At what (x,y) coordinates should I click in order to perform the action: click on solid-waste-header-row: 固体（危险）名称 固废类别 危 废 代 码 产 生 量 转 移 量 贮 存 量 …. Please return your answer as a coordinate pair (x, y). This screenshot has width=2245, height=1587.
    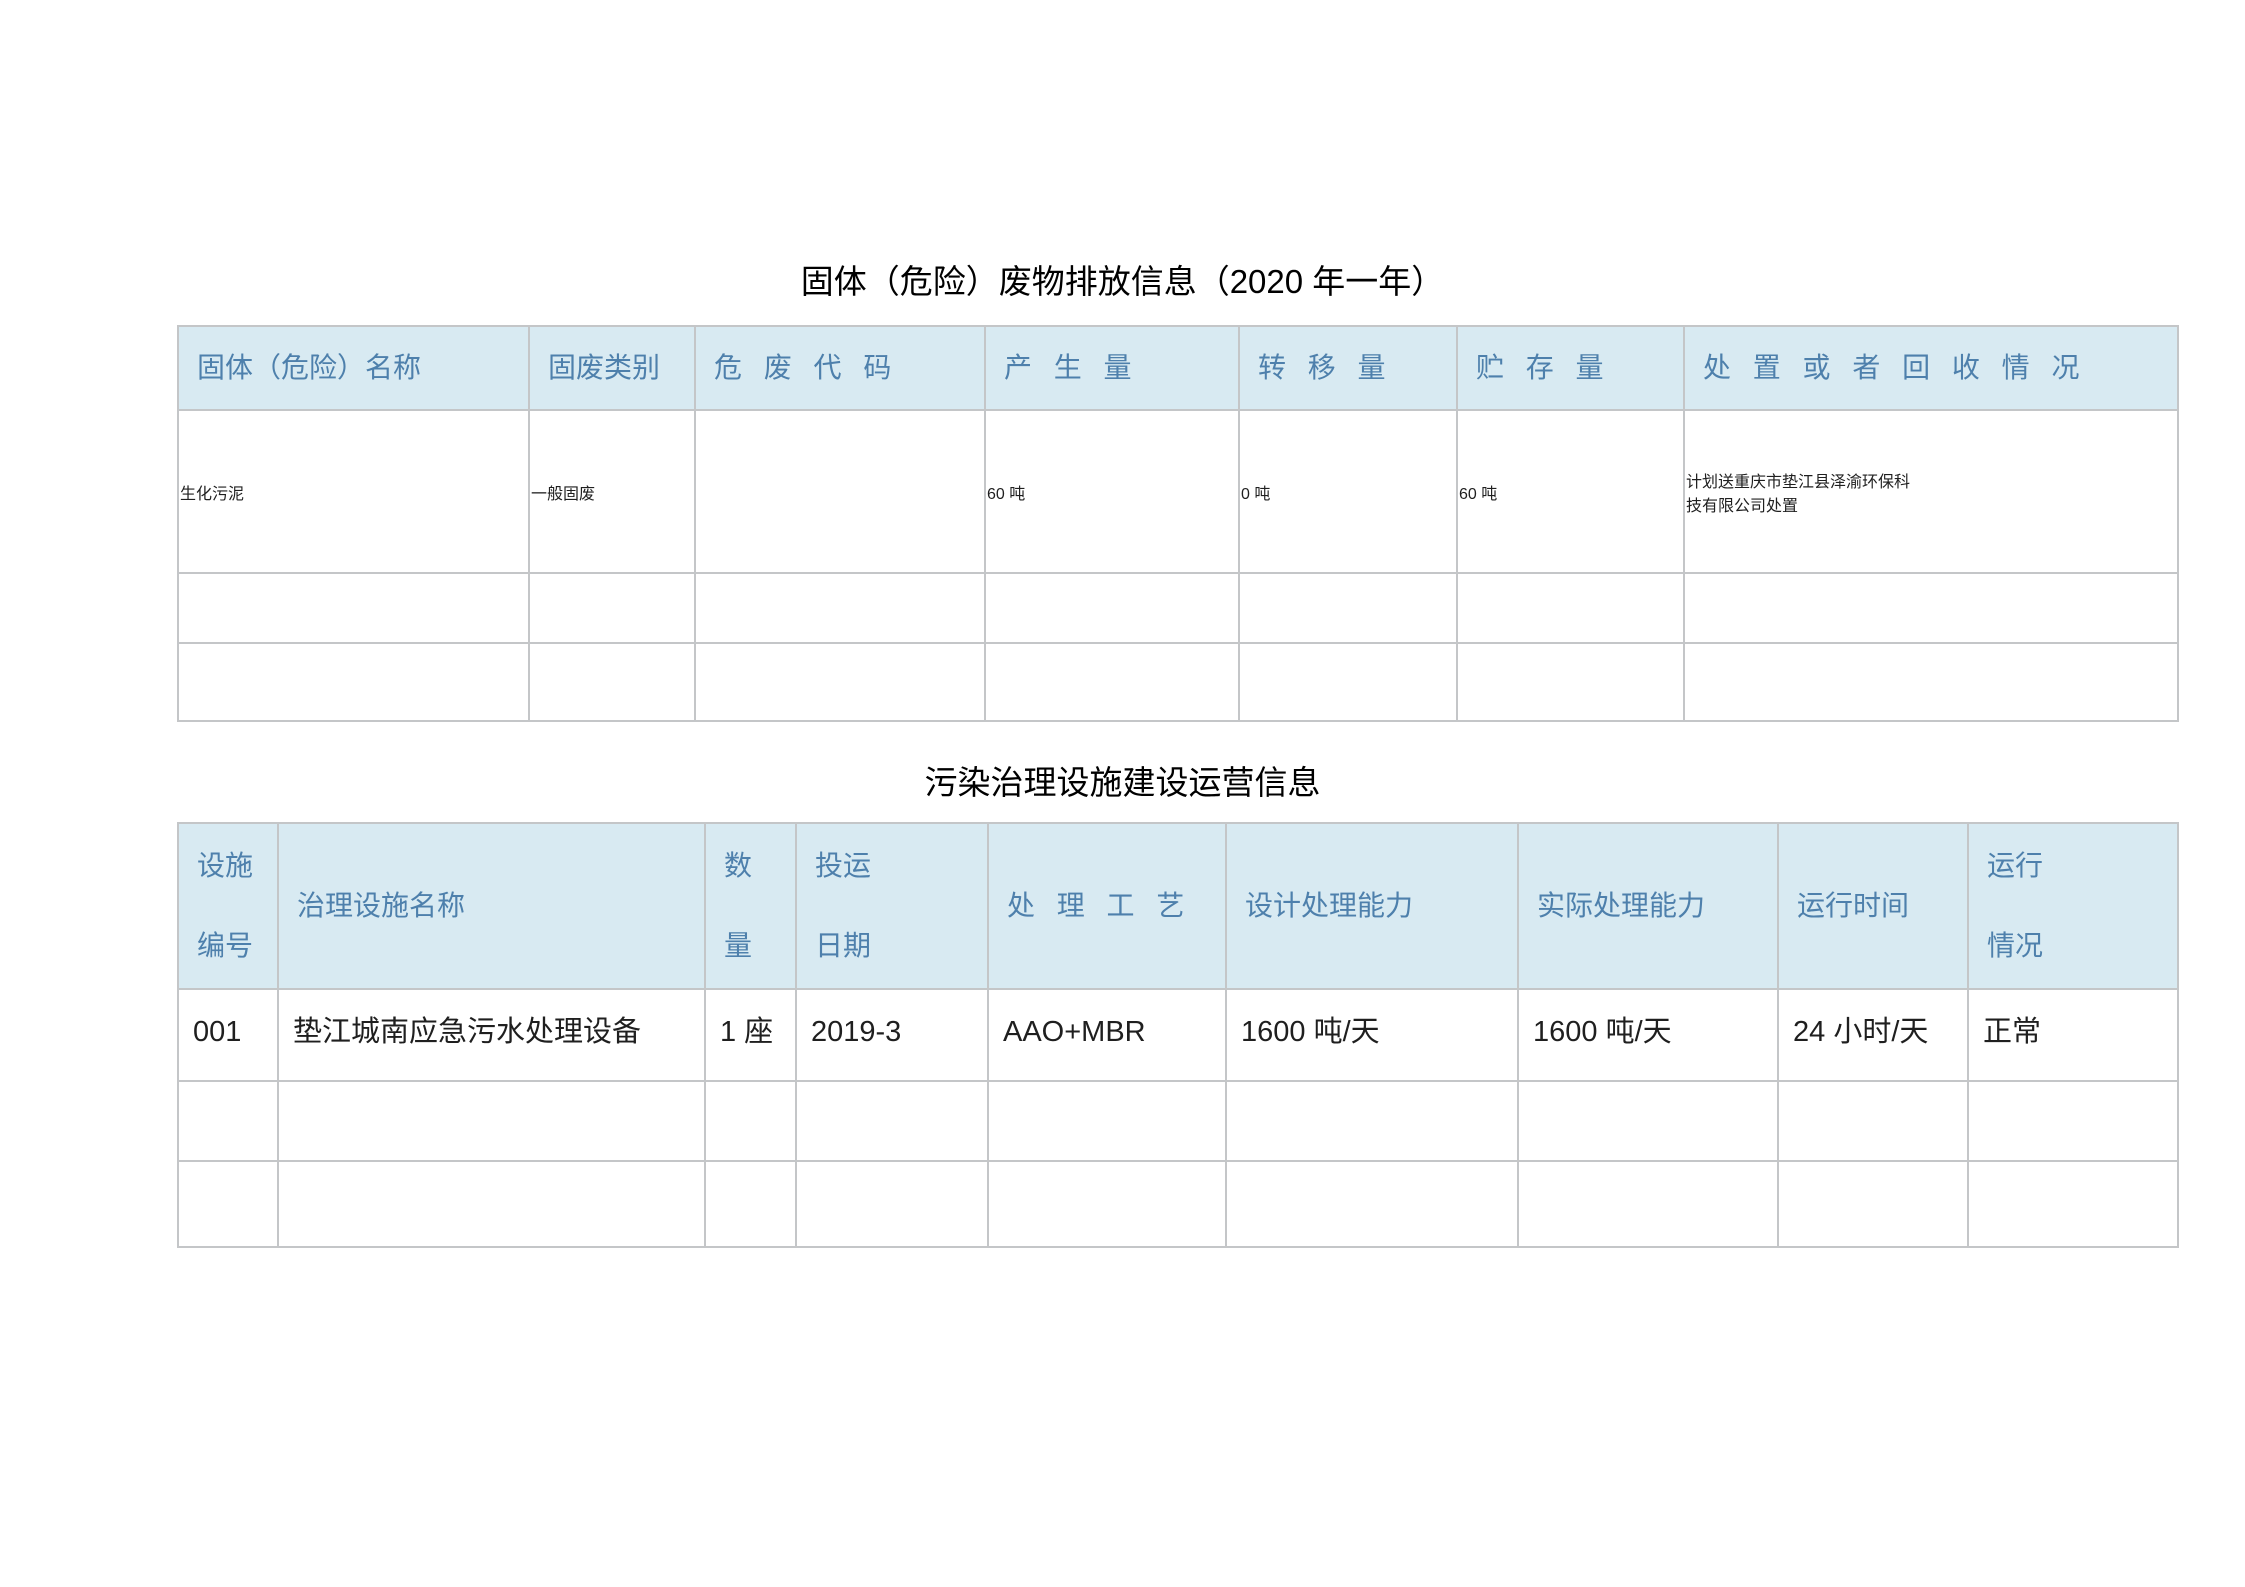
    Looking at the image, I should click on (1178, 368).